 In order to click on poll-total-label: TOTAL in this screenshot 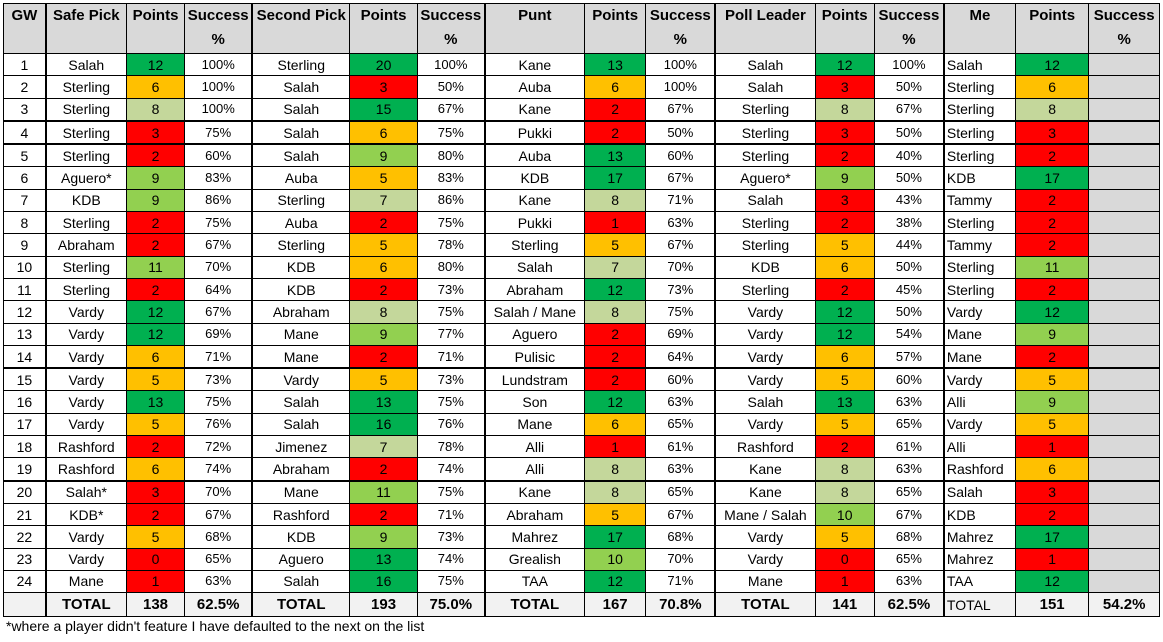, I will do `click(765, 605)`.